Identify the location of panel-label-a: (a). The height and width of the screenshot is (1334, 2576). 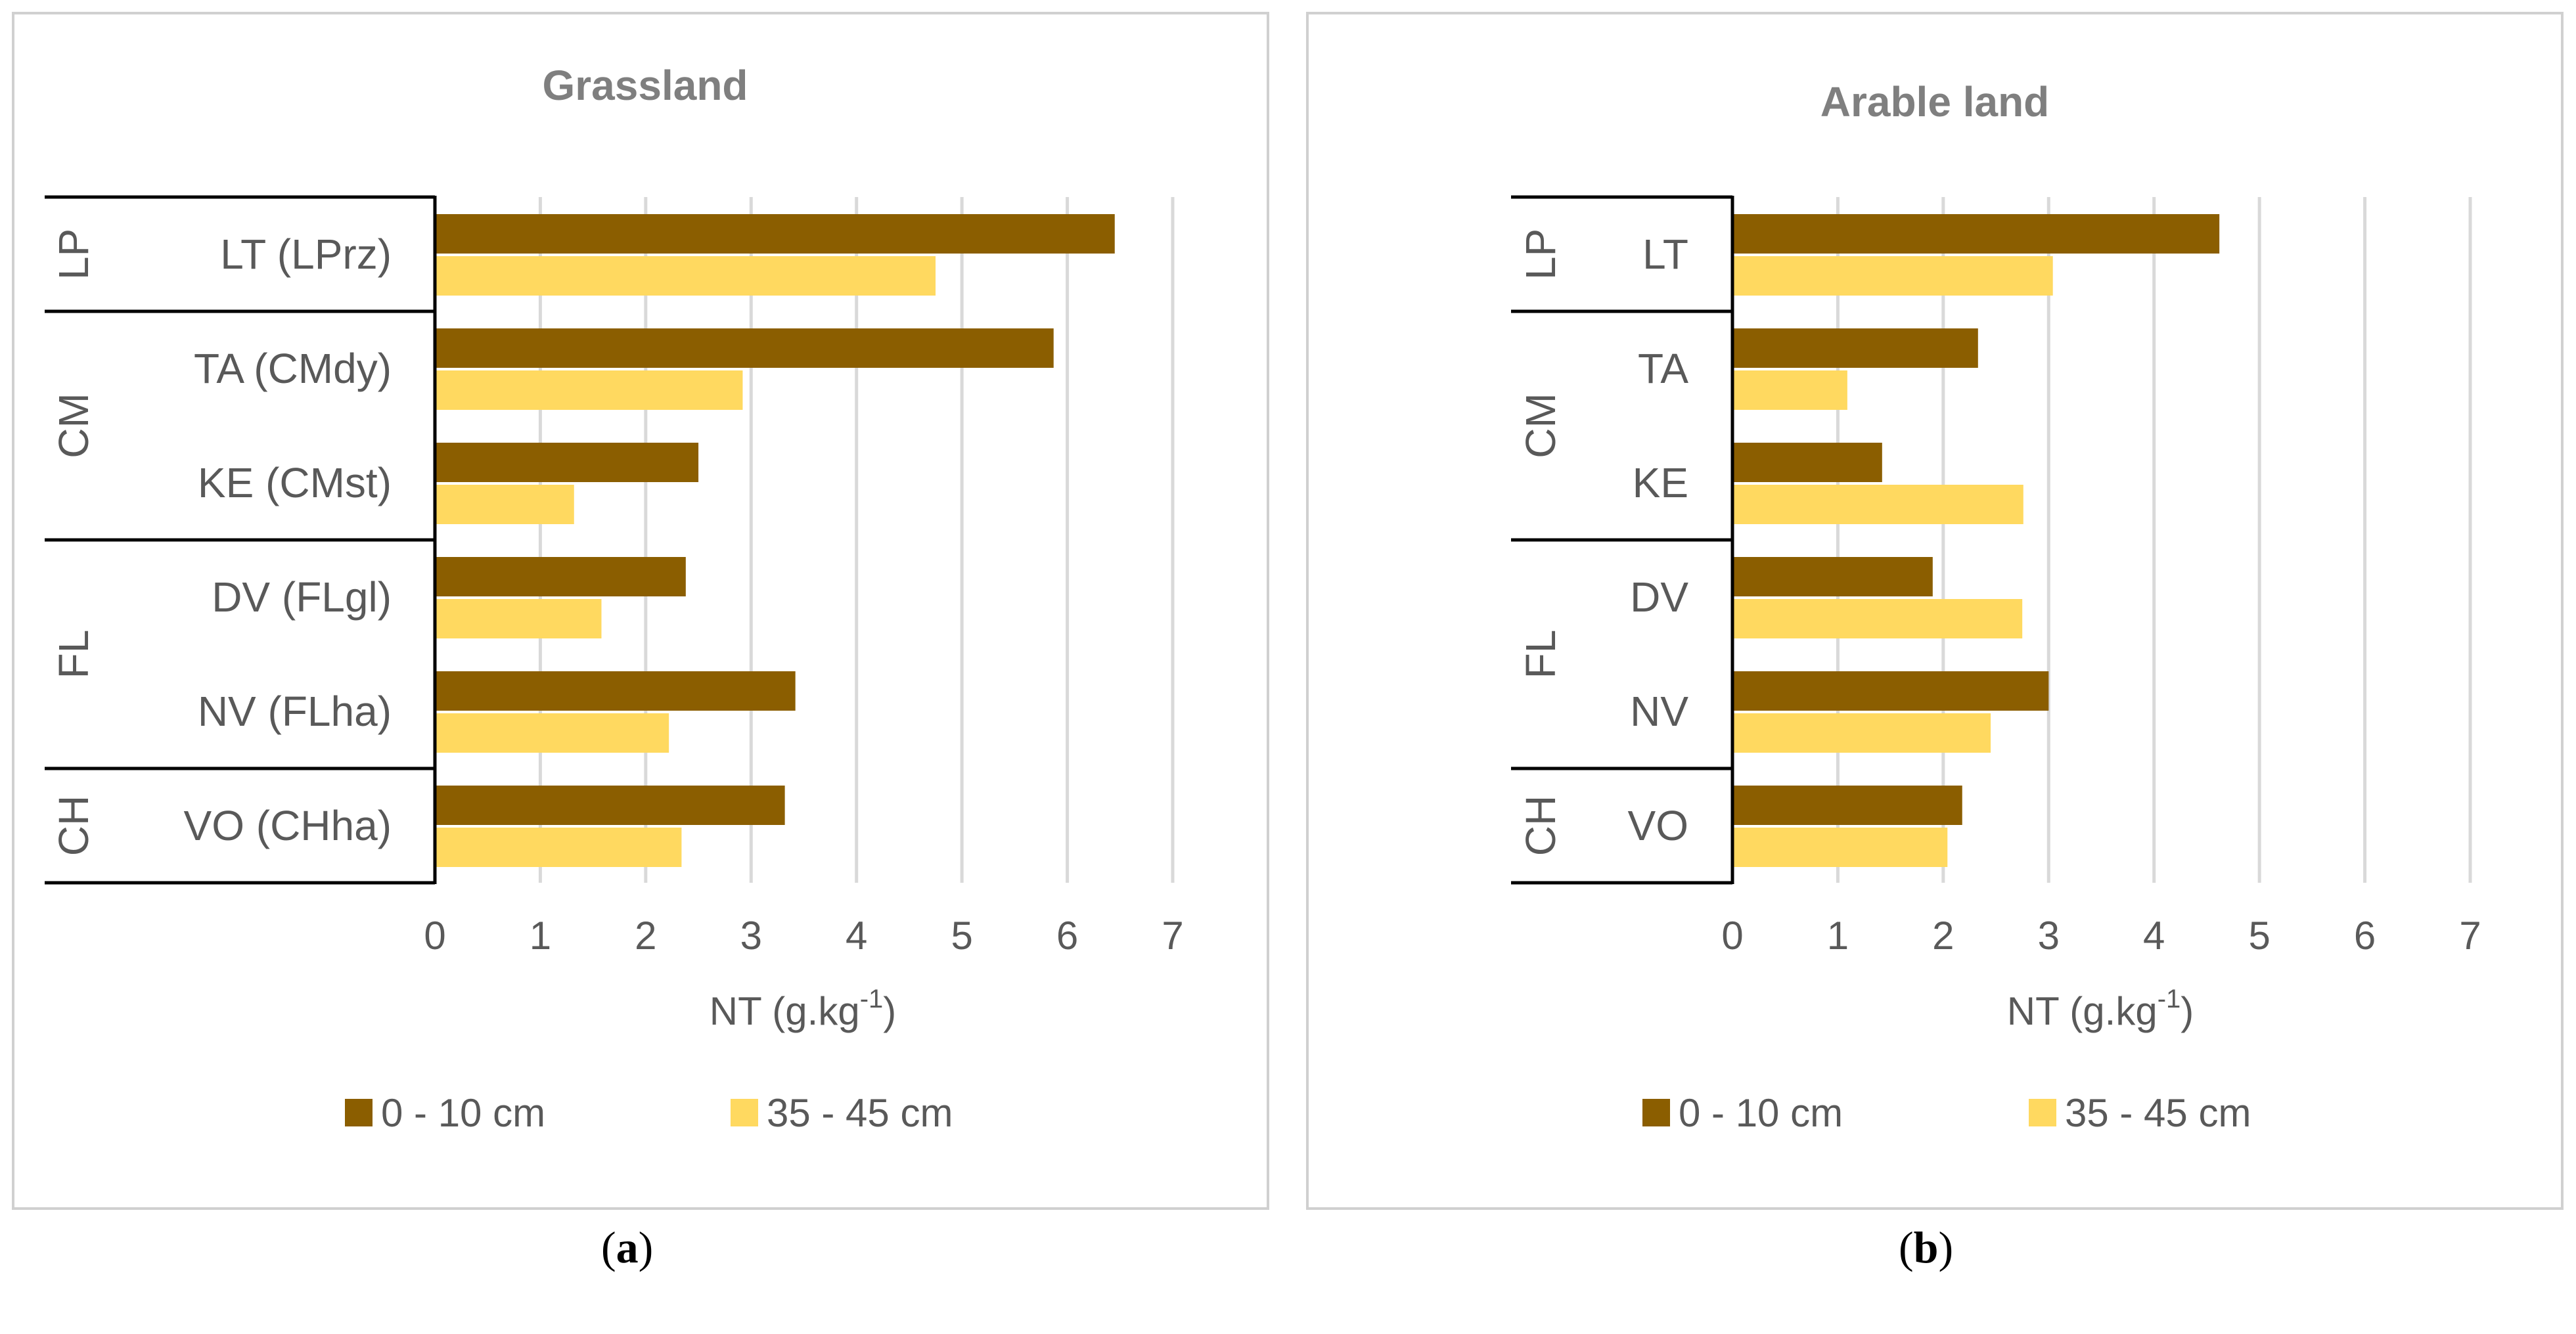
(627, 1247).